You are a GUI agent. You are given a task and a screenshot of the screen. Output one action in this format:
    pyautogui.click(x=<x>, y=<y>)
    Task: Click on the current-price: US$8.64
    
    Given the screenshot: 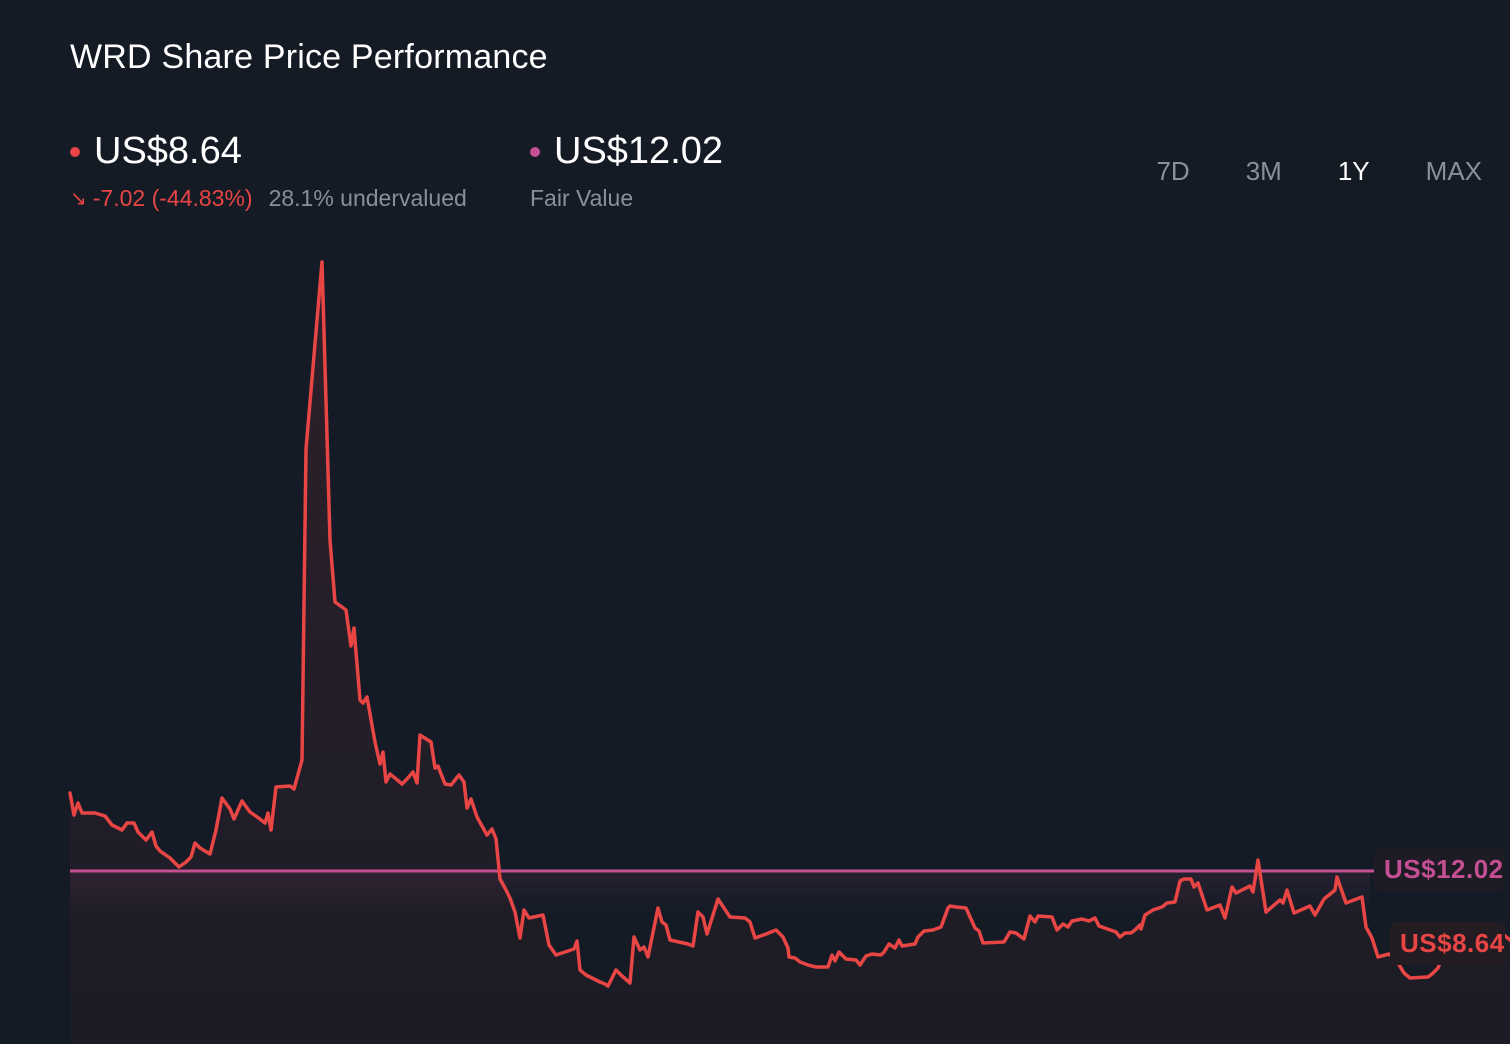 What is the action you would take?
    pyautogui.click(x=168, y=151)
    